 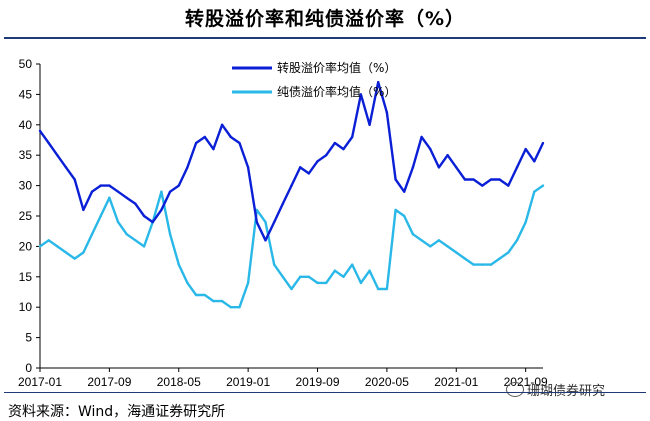 I want to click on y-tick-label: 20, so click(x=26, y=246).